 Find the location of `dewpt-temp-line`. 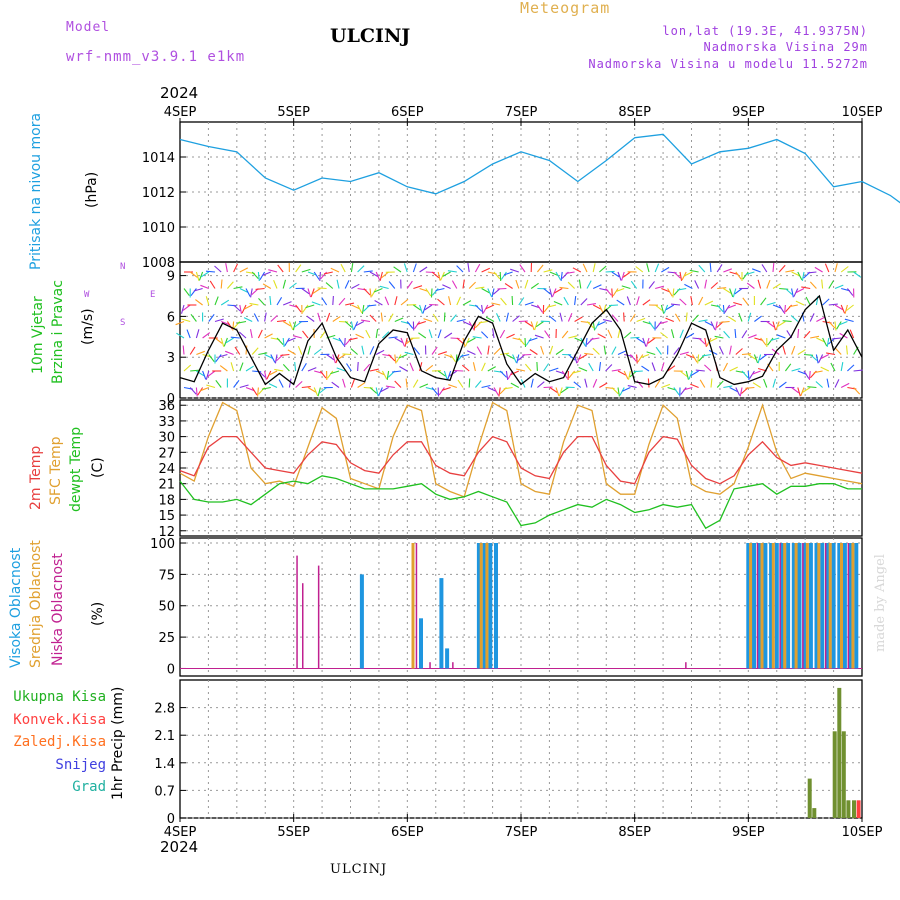

dewpt-temp-line is located at coordinates (520, 502).